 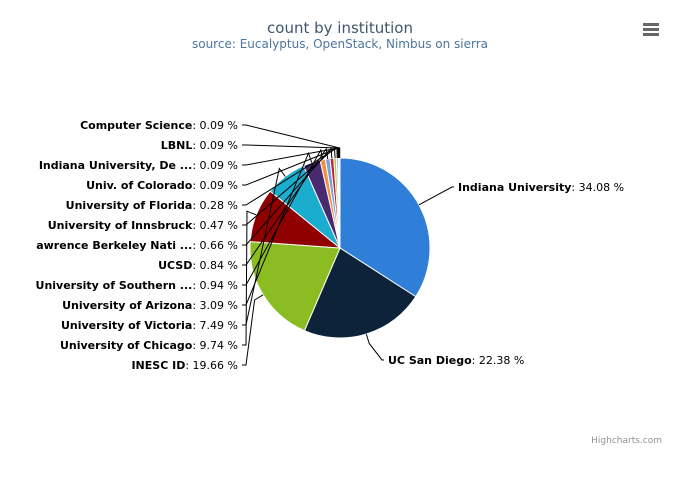 I want to click on data-label: Indiana University, De ...: 0.09 %, so click(x=138, y=165).